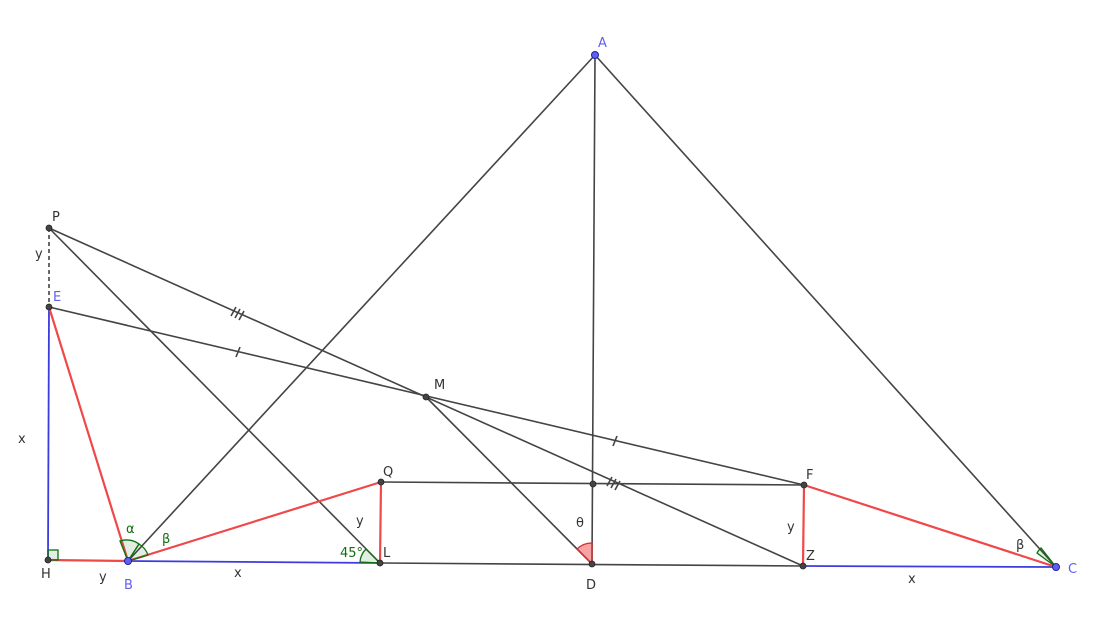 This screenshot has width=1098, height=643. What do you see at coordinates (1020, 545) in the screenshot?
I see `label-beta-C: β` at bounding box center [1020, 545].